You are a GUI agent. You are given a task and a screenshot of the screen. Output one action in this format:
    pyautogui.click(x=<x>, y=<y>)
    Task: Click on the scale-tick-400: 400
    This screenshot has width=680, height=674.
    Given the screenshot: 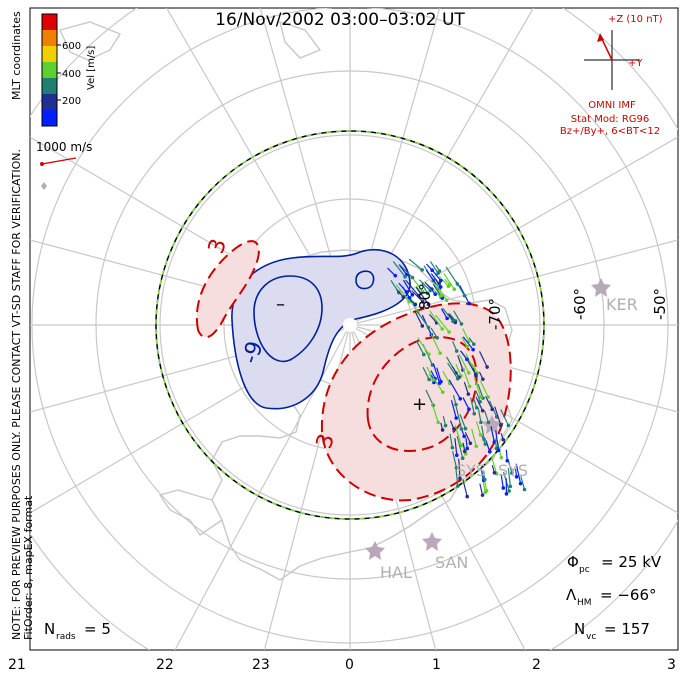 What is the action you would take?
    pyautogui.click(x=71, y=74)
    